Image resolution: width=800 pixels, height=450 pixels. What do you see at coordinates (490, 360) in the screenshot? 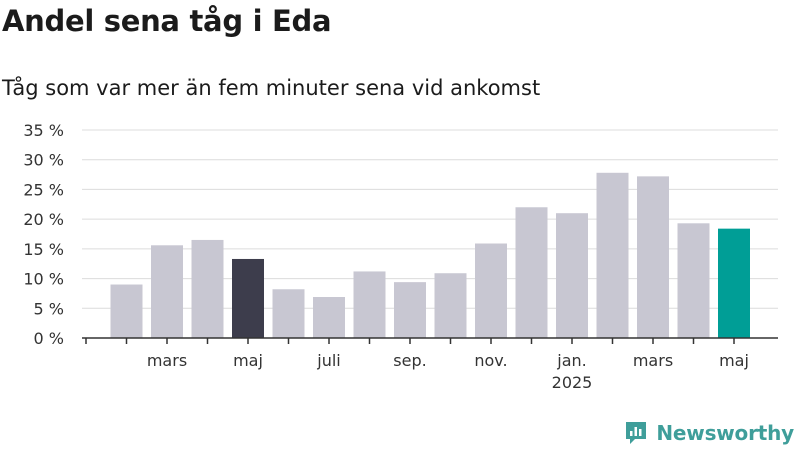
I see `x-tick-label: nov.` at bounding box center [490, 360].